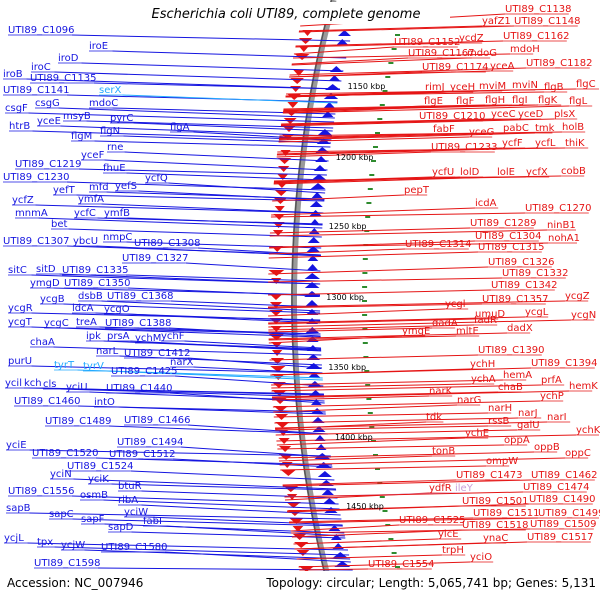  I want to click on left-gene-label: fhuE, so click(114, 168).